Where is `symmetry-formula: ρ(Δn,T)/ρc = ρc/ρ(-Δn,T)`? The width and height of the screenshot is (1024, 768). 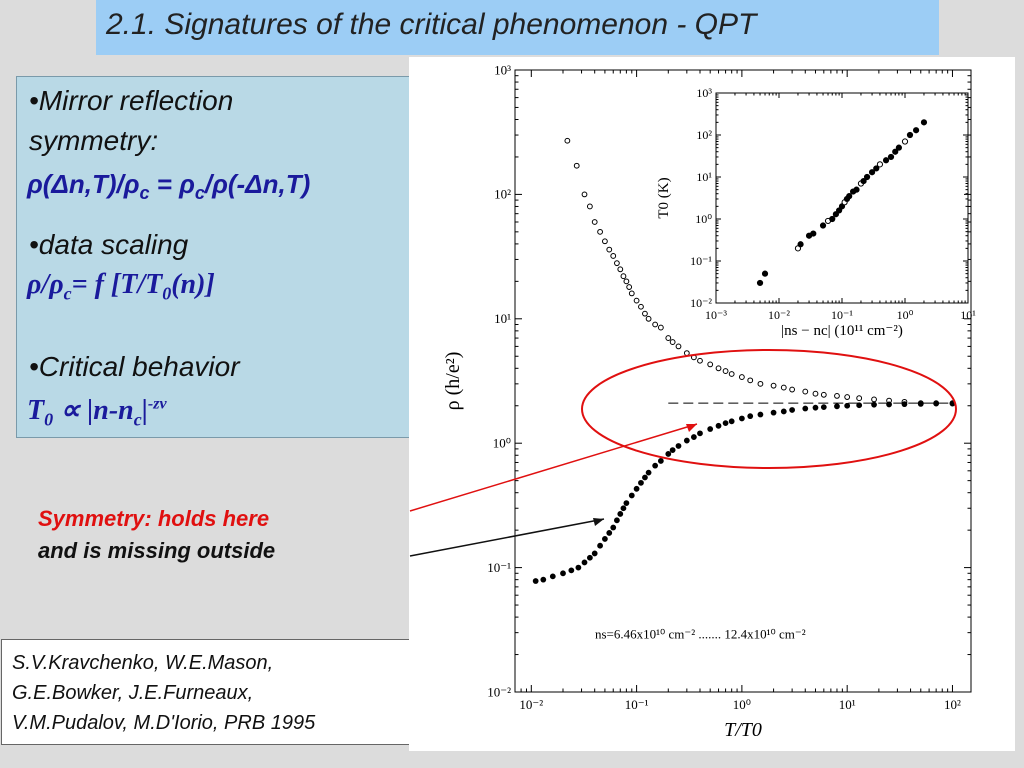 symmetry-formula: ρ(Δn,T)/ρc = ρc/ρ(-Δn,T) is located at coordinates (168, 186).